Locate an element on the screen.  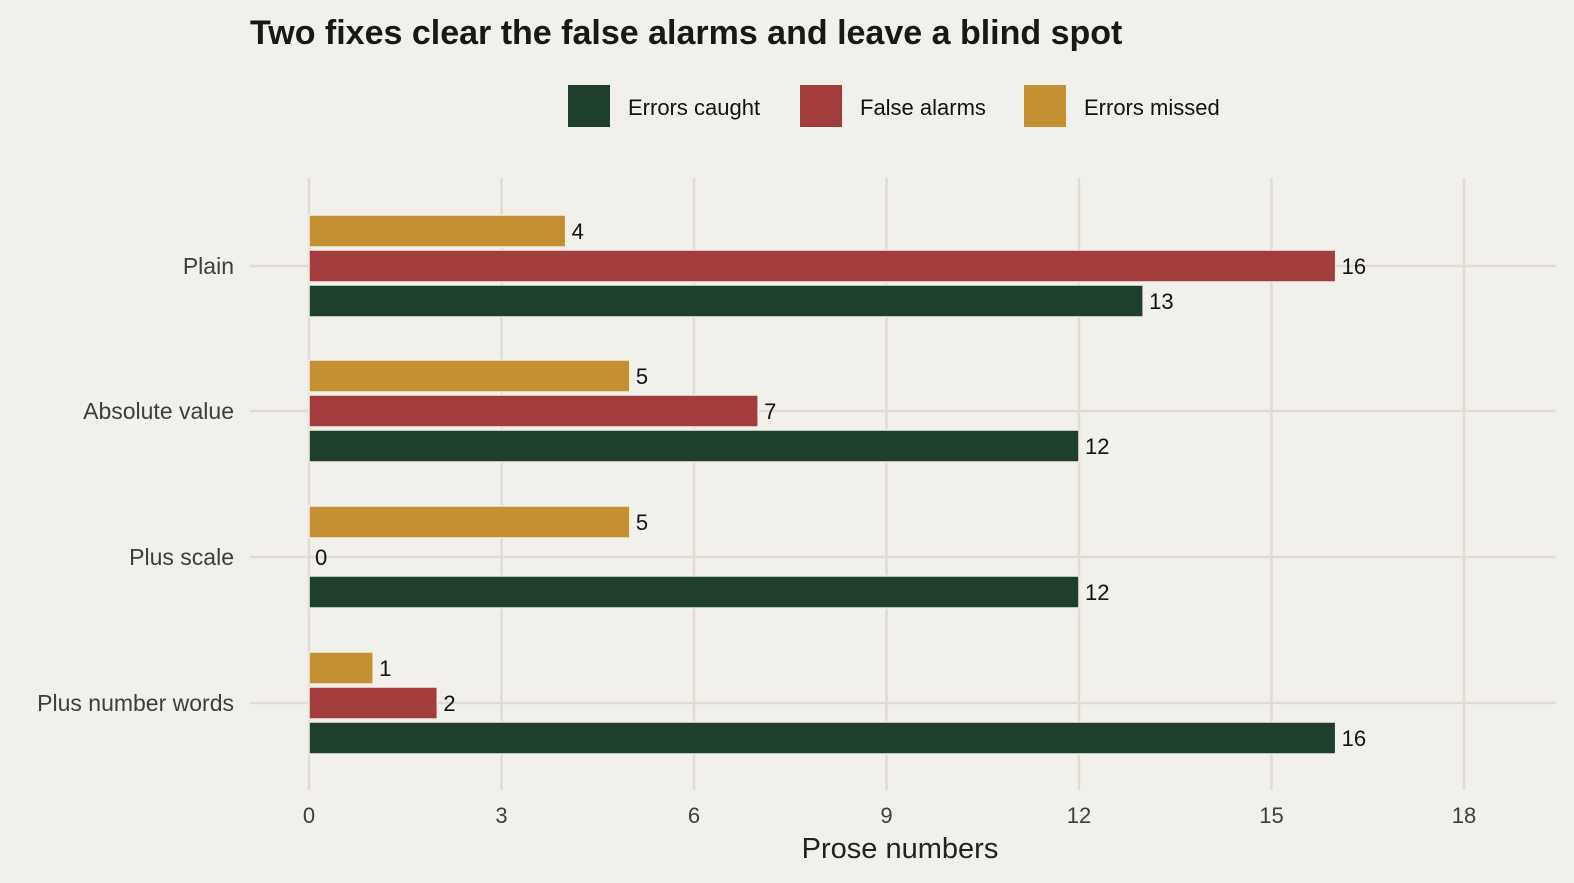
x-tick-label-4: 12 is located at coordinates (1079, 815).